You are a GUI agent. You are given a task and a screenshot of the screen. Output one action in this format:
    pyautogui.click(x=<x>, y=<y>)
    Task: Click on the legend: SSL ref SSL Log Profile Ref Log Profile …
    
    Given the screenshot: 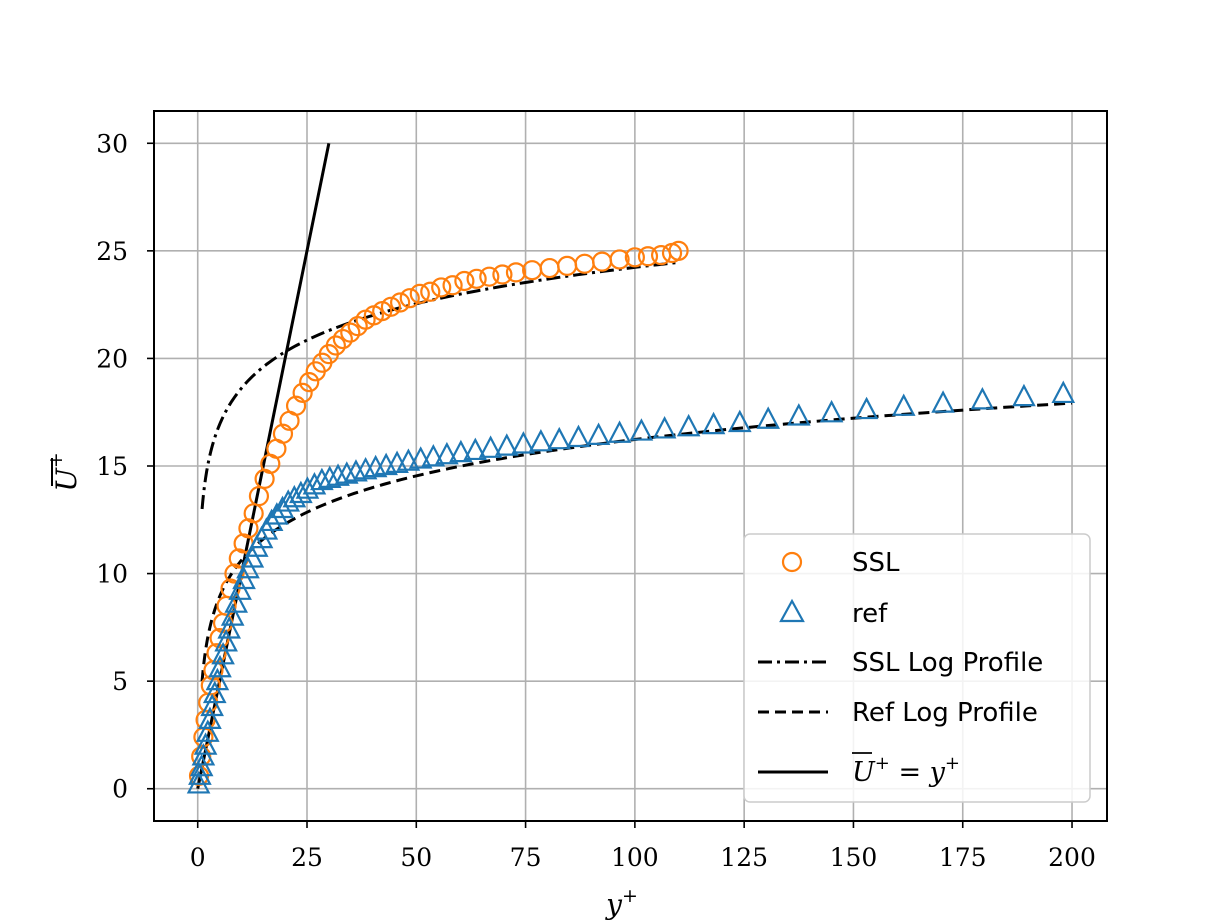 What is the action you would take?
    pyautogui.click(x=917, y=668)
    